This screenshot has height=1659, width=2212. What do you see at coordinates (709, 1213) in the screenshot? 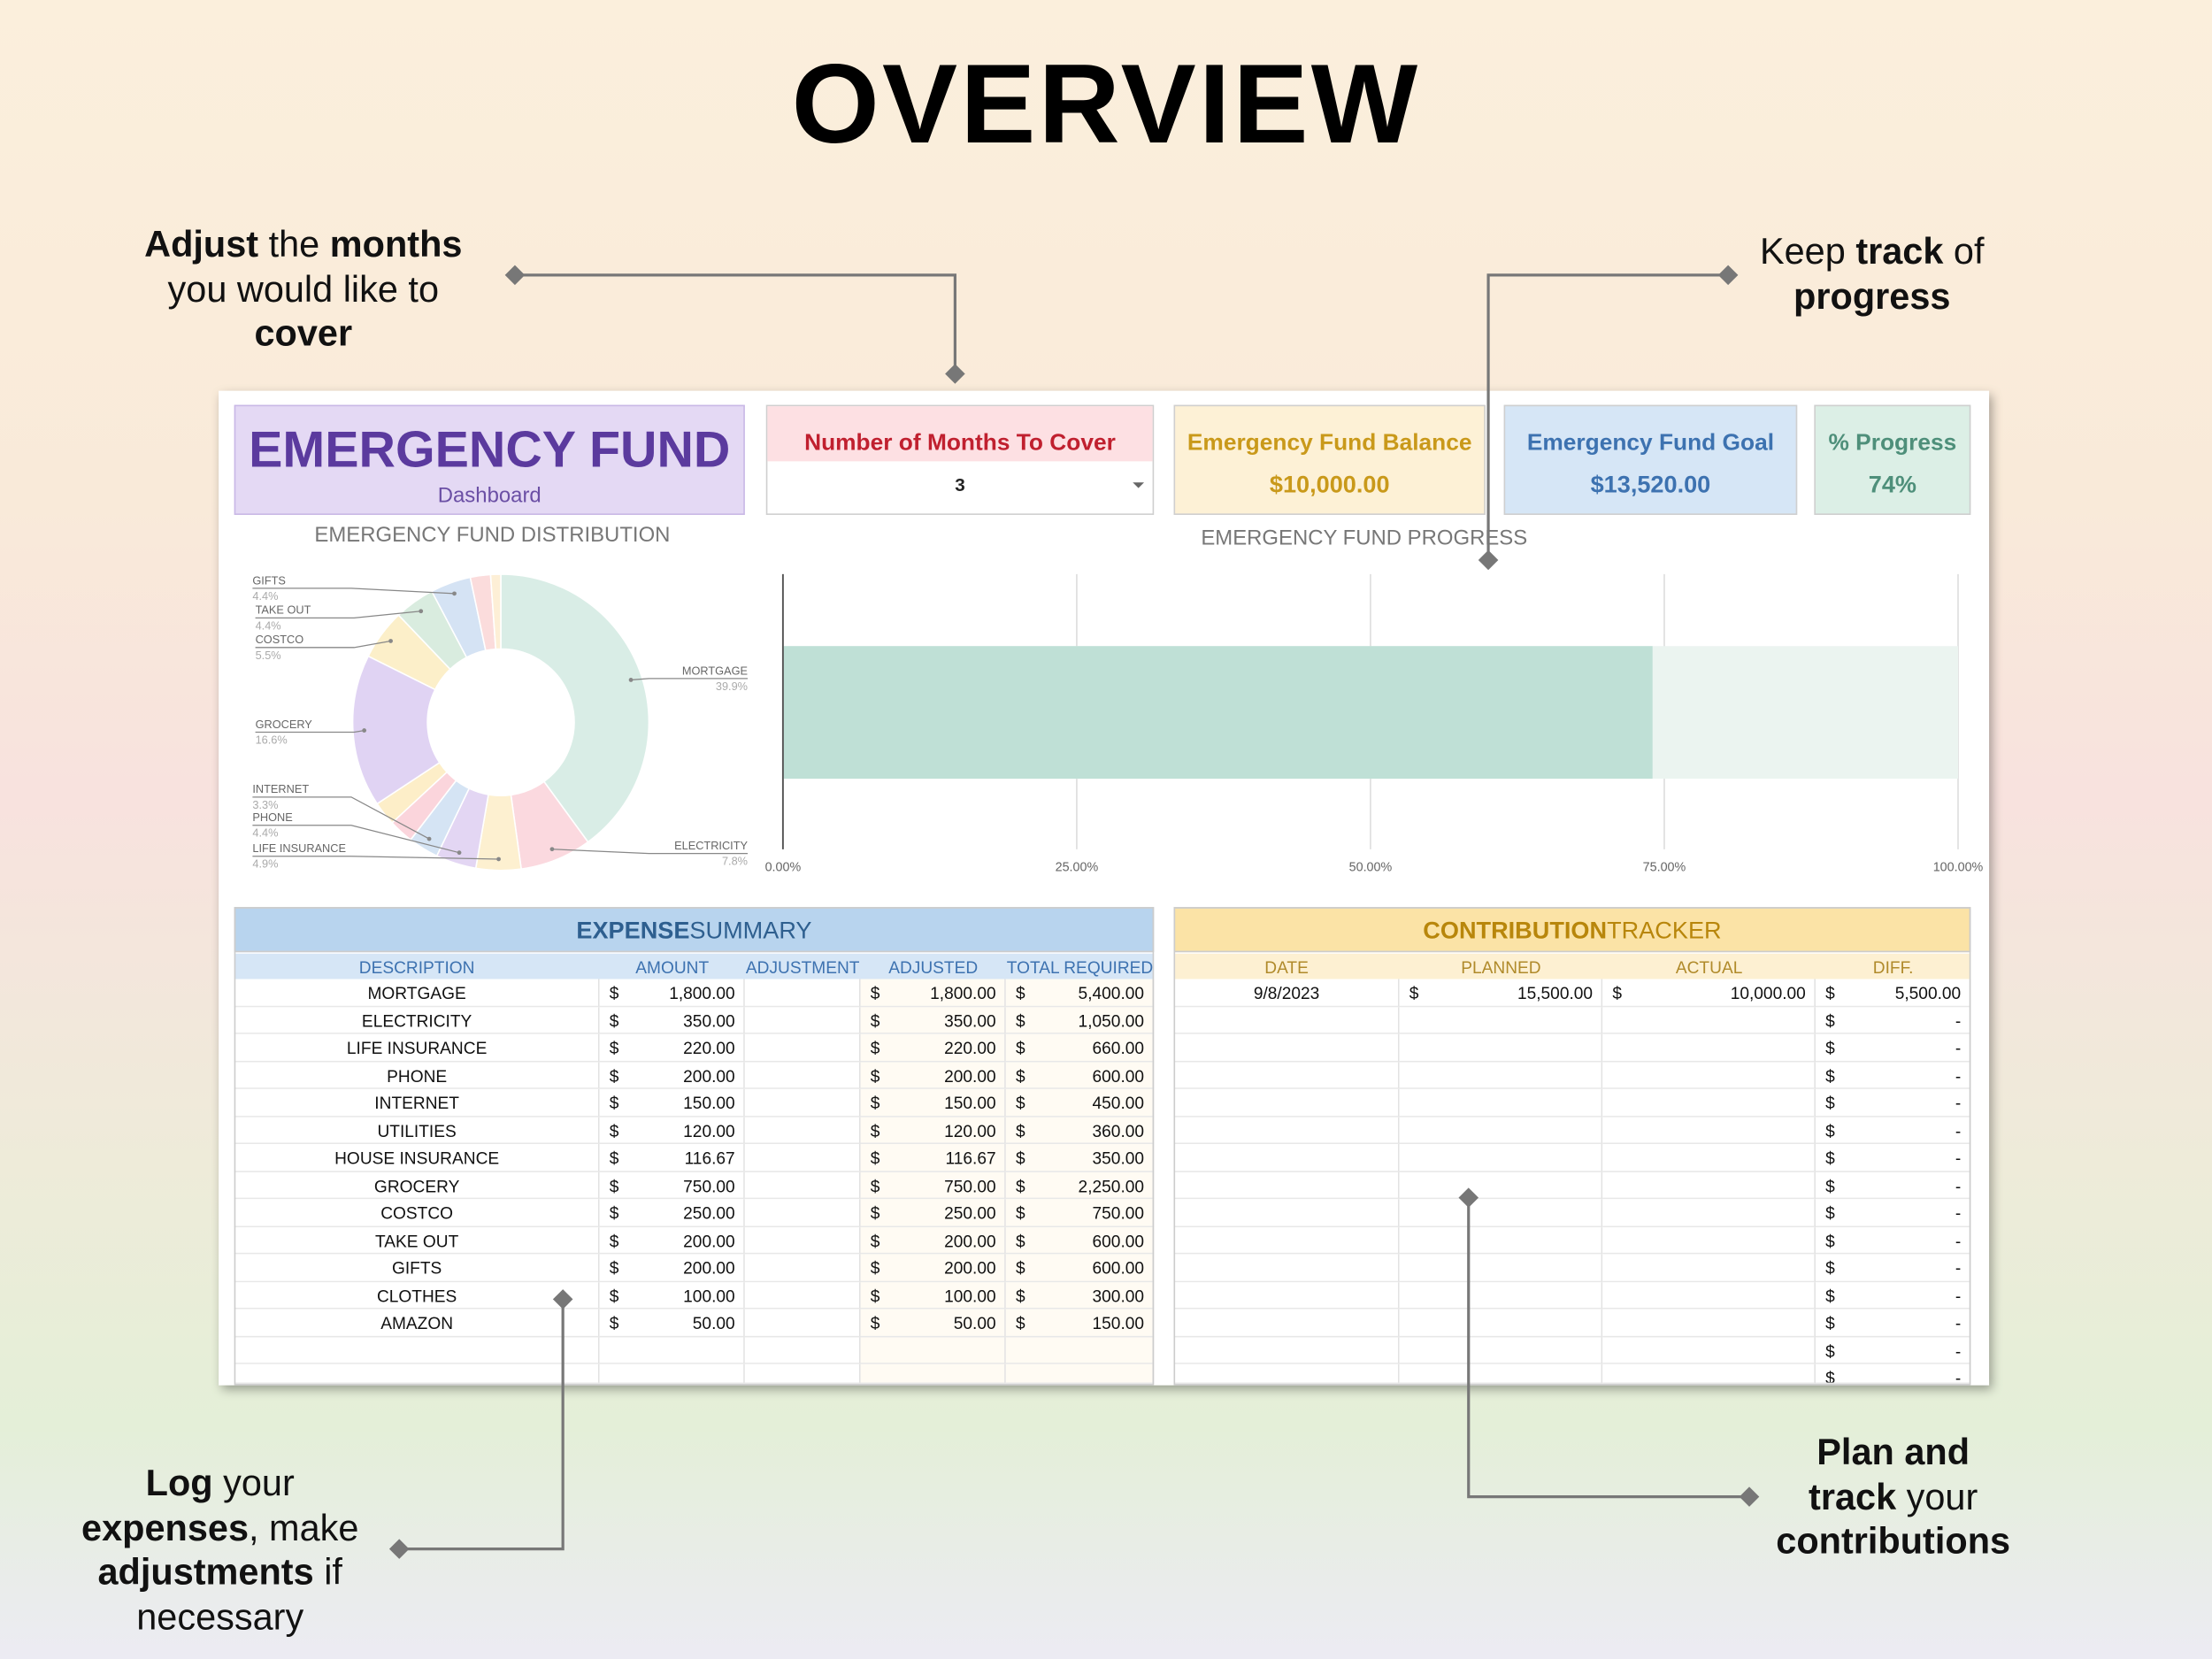
I see `cell-value: 250.00` at bounding box center [709, 1213].